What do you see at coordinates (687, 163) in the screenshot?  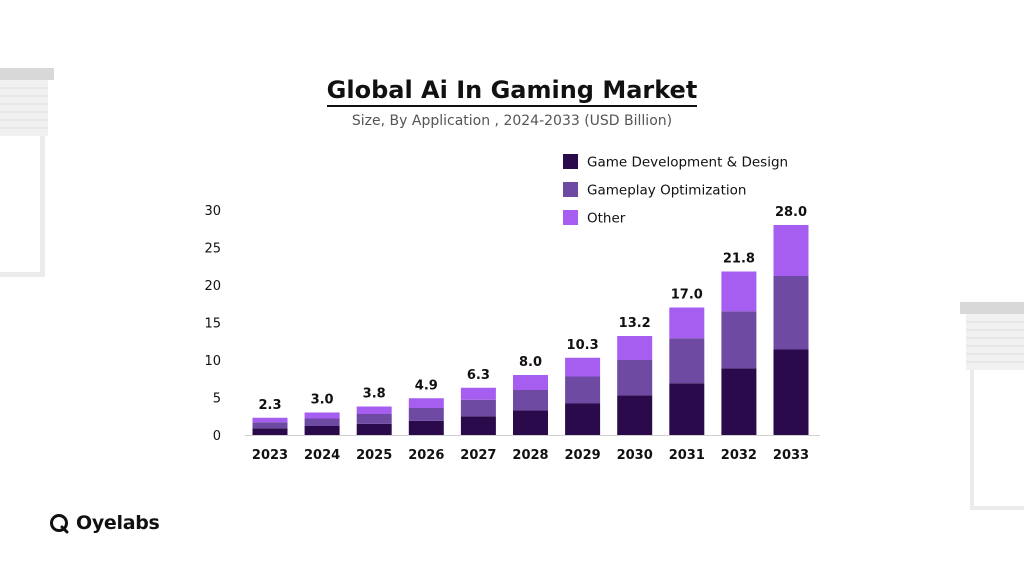 I see `legend-label: Game Development & Design` at bounding box center [687, 163].